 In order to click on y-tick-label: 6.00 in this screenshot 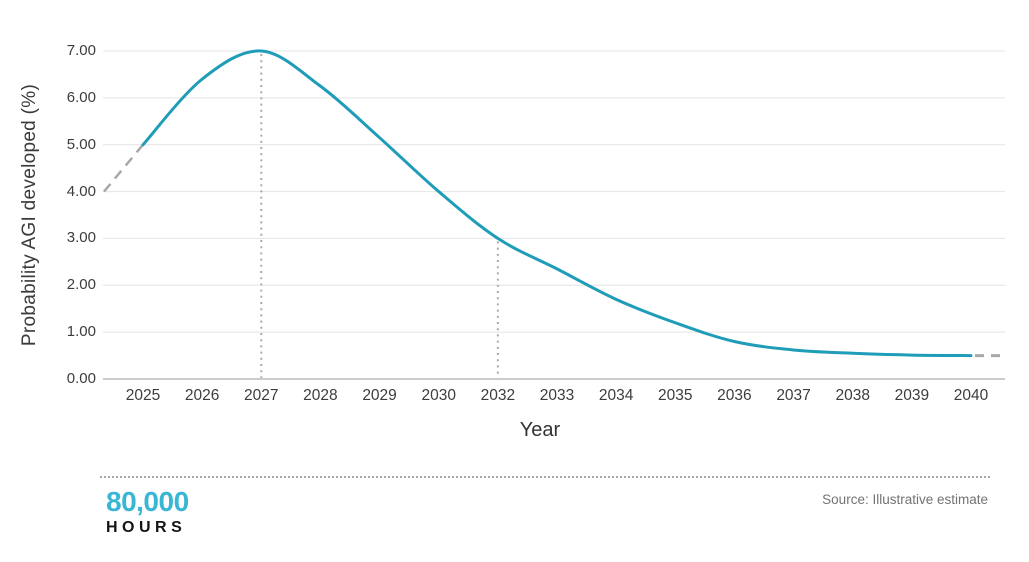, I will do `click(81, 97)`.